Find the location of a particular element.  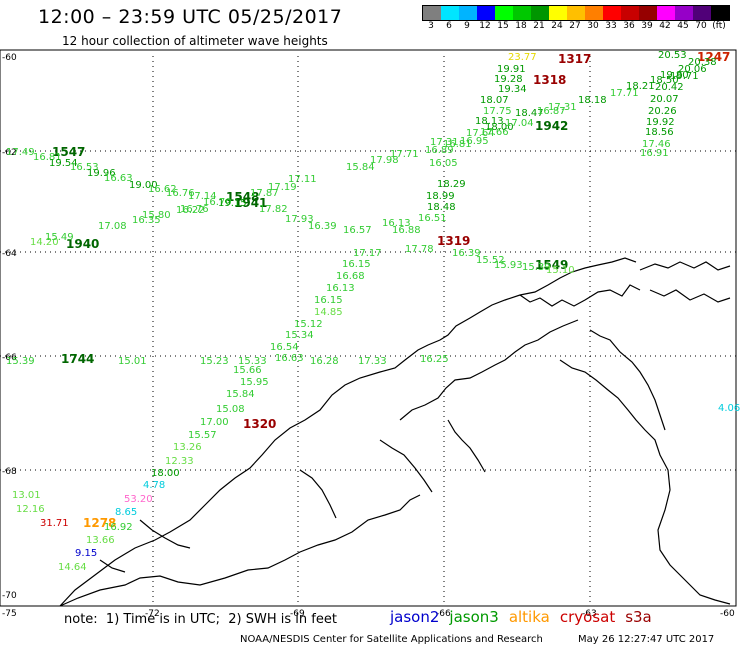

lat-label: -68 is located at coordinates (9, 472).